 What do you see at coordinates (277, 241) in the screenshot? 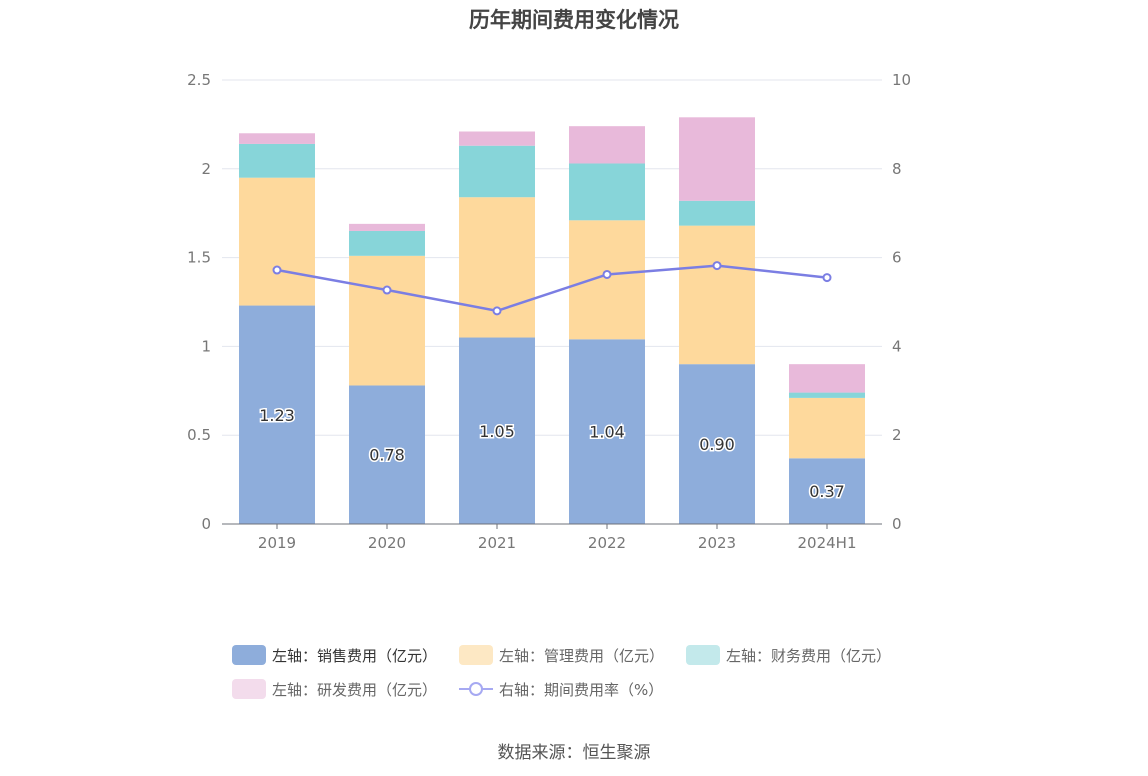
I see `bar-segment-s1-2019` at bounding box center [277, 241].